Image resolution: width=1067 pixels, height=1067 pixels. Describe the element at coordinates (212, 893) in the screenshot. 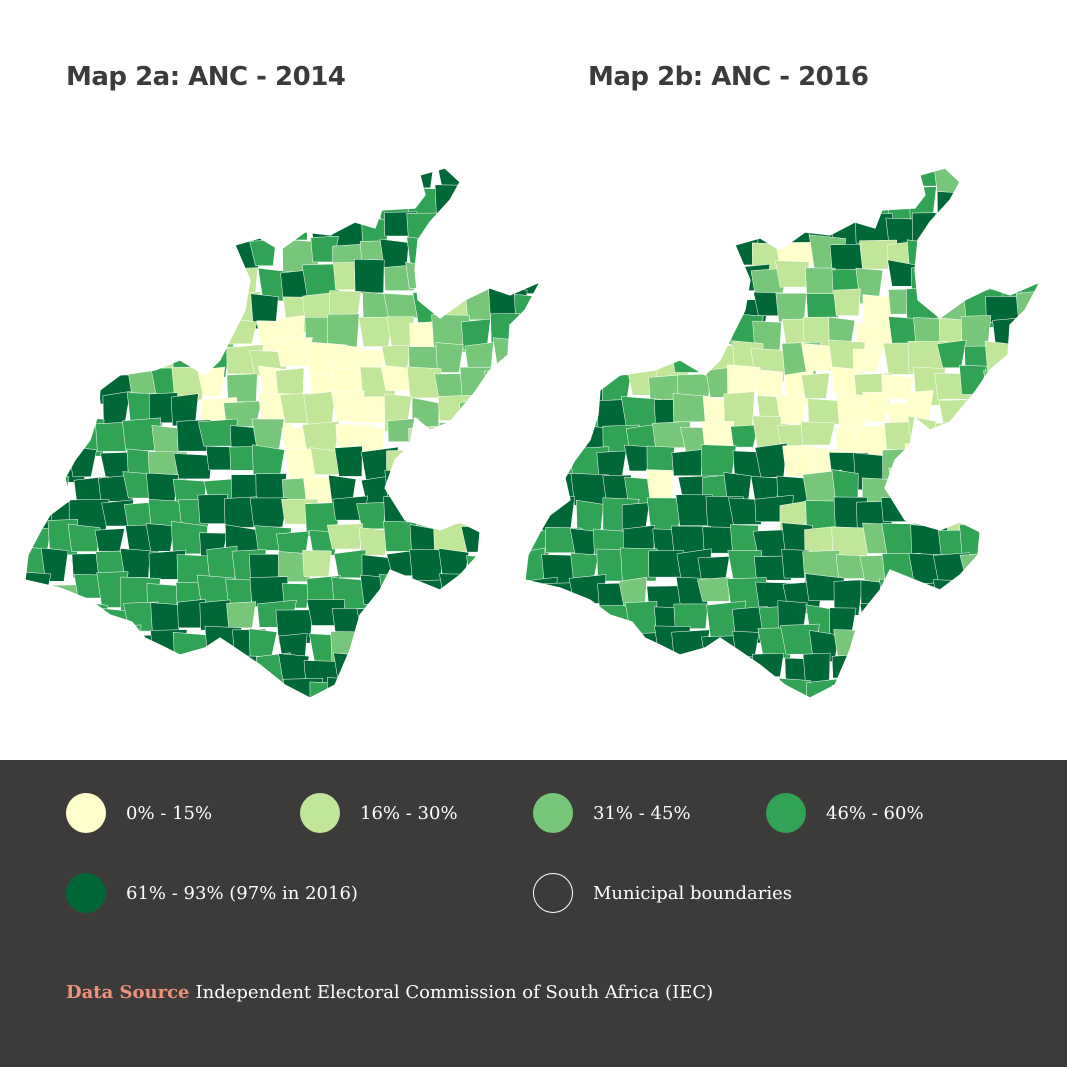

I see `legend-item-61-93: 61% - 93% (97% in 2016)` at that location.